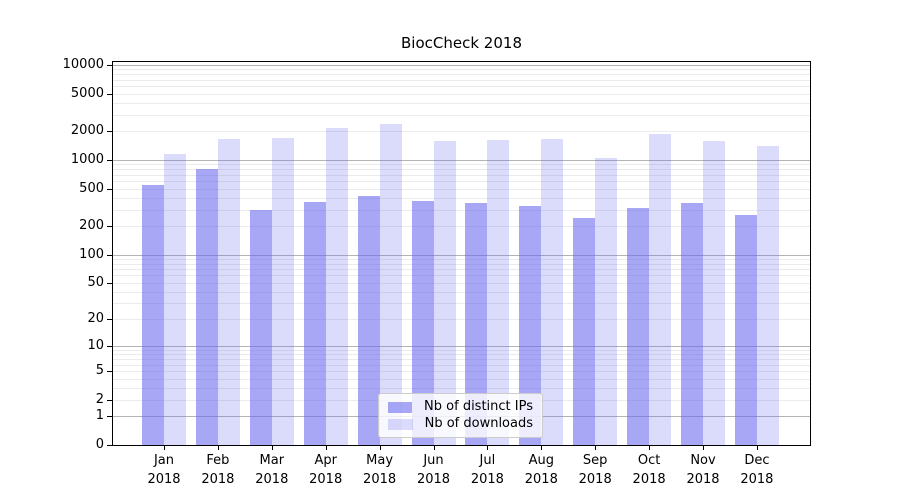 The image size is (900, 500). What do you see at coordinates (175, 299) in the screenshot?
I see `bar-downloads-jan` at bounding box center [175, 299].